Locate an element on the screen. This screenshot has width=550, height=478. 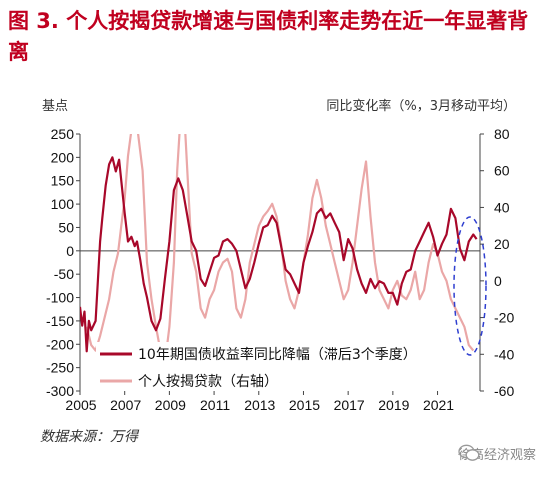
right-tick-label: 80 is located at coordinates (502, 134).